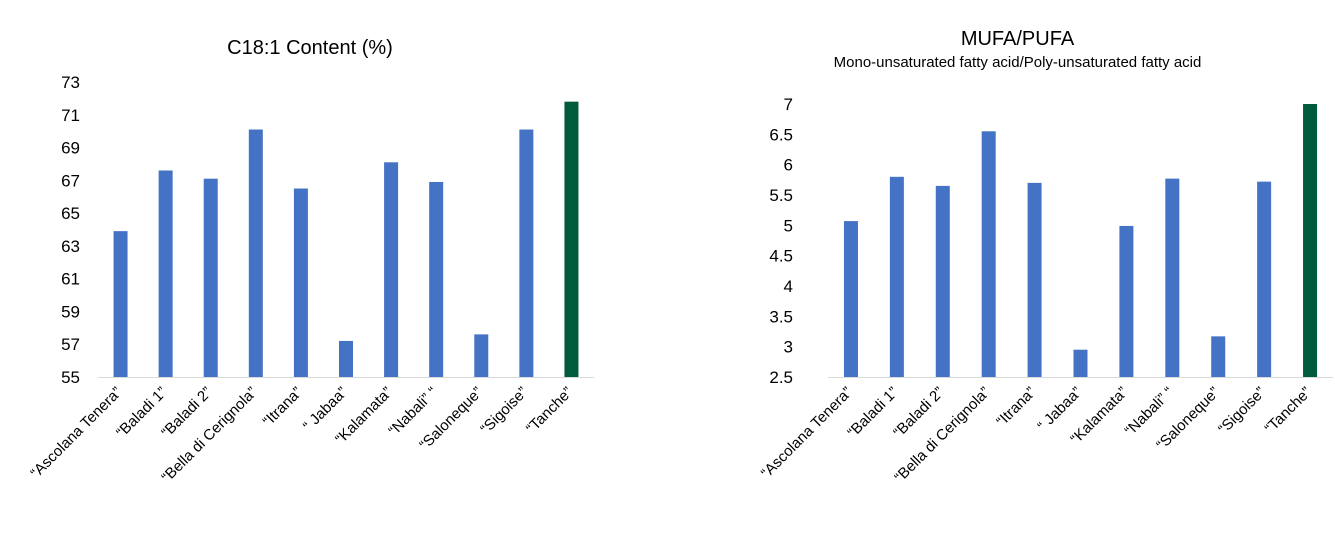 This screenshot has width=1335, height=533. I want to click on chart-title: C18:1 Content (%), so click(310, 48).